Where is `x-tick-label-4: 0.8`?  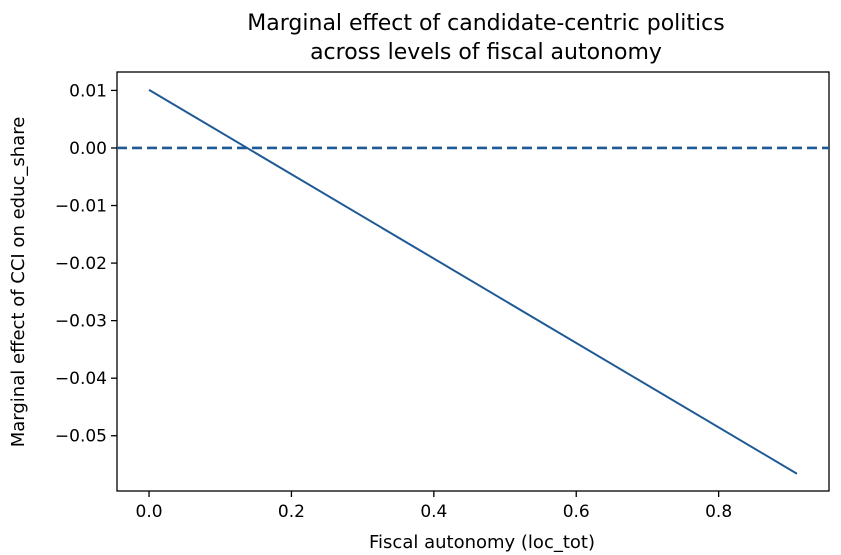 x-tick-label-4: 0.8 is located at coordinates (718, 512).